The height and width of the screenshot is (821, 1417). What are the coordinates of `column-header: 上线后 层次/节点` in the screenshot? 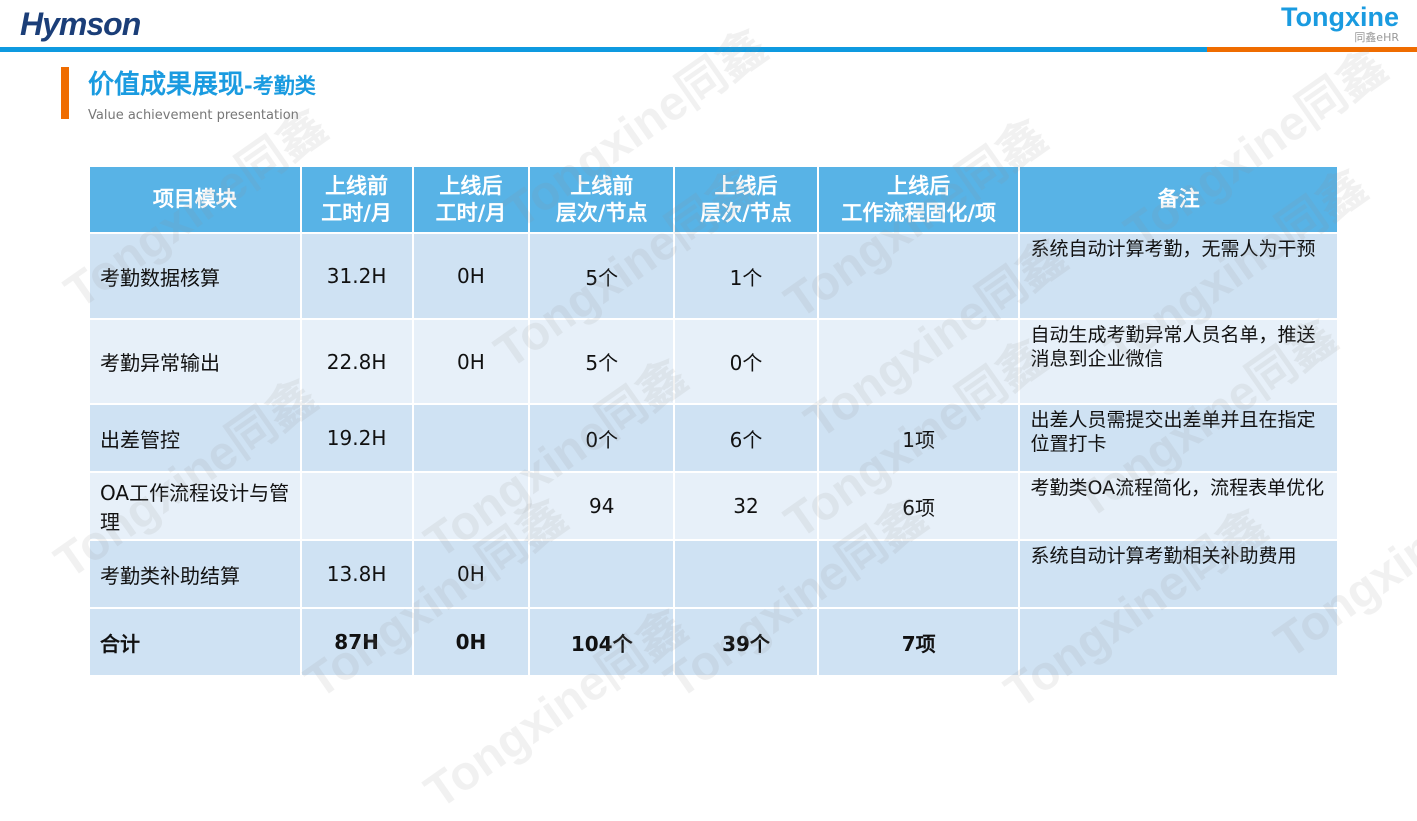 It's located at (746, 199).